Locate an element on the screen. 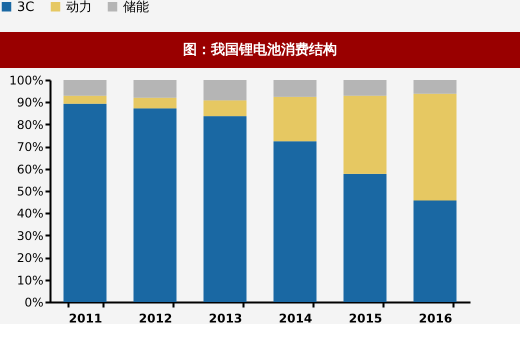 This screenshot has width=520, height=338. x-tick-label: 2012 is located at coordinates (155, 319).